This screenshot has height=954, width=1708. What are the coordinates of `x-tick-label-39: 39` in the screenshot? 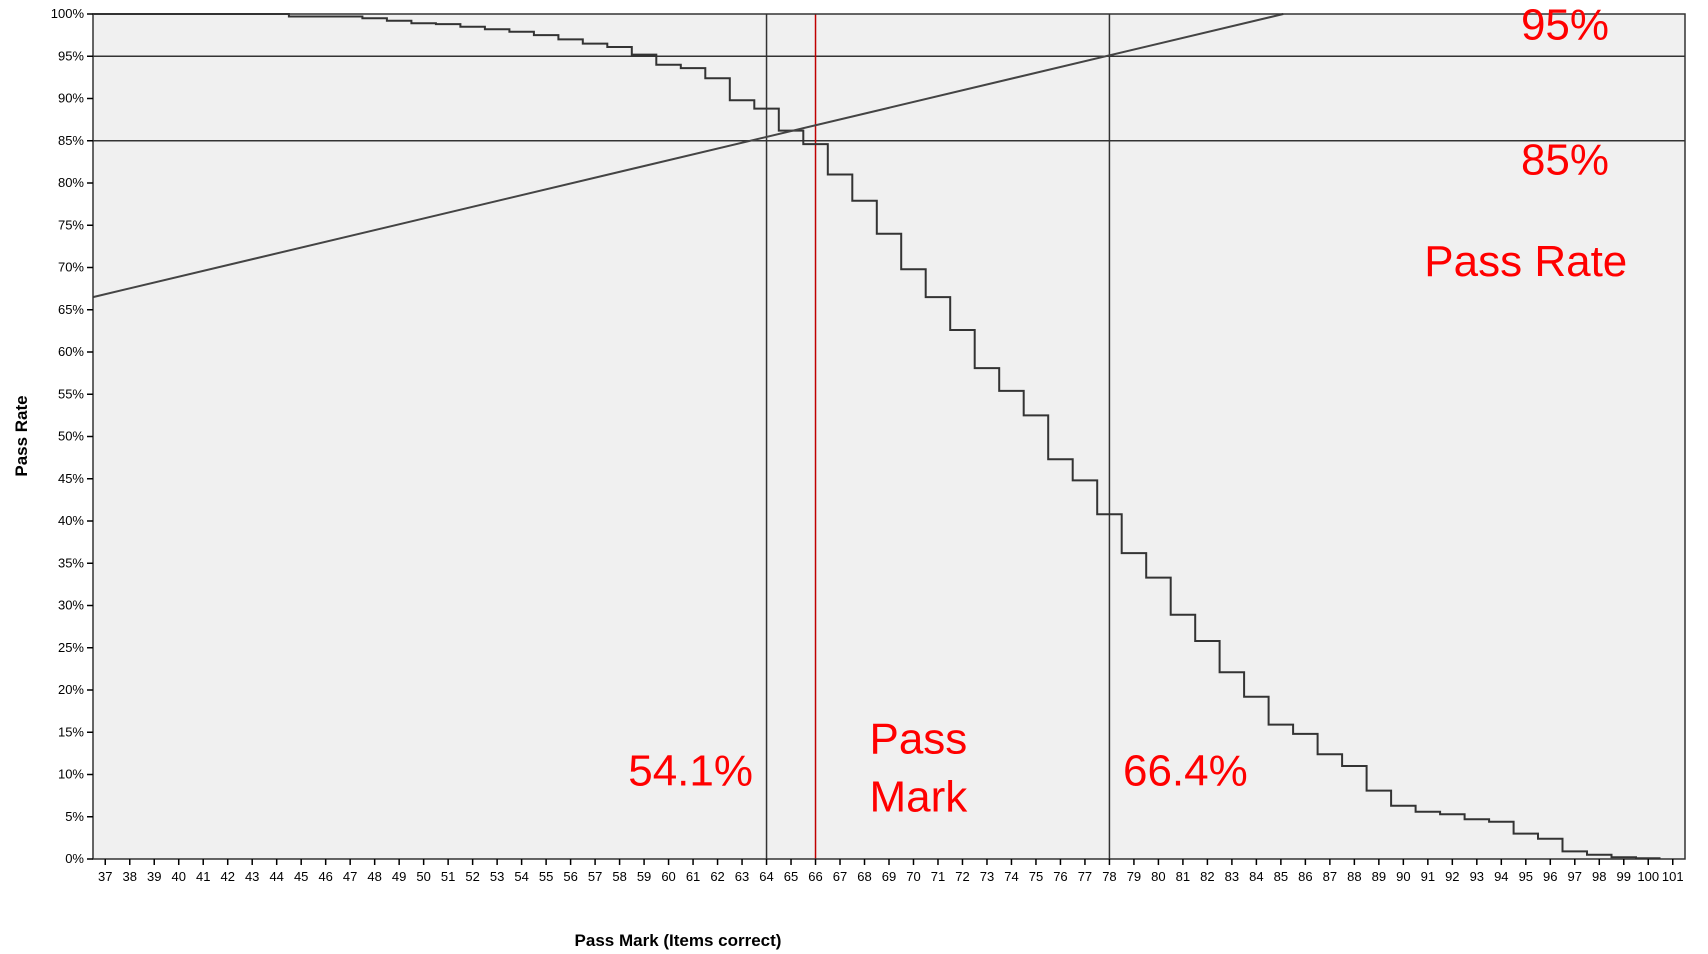 It's located at (154, 876).